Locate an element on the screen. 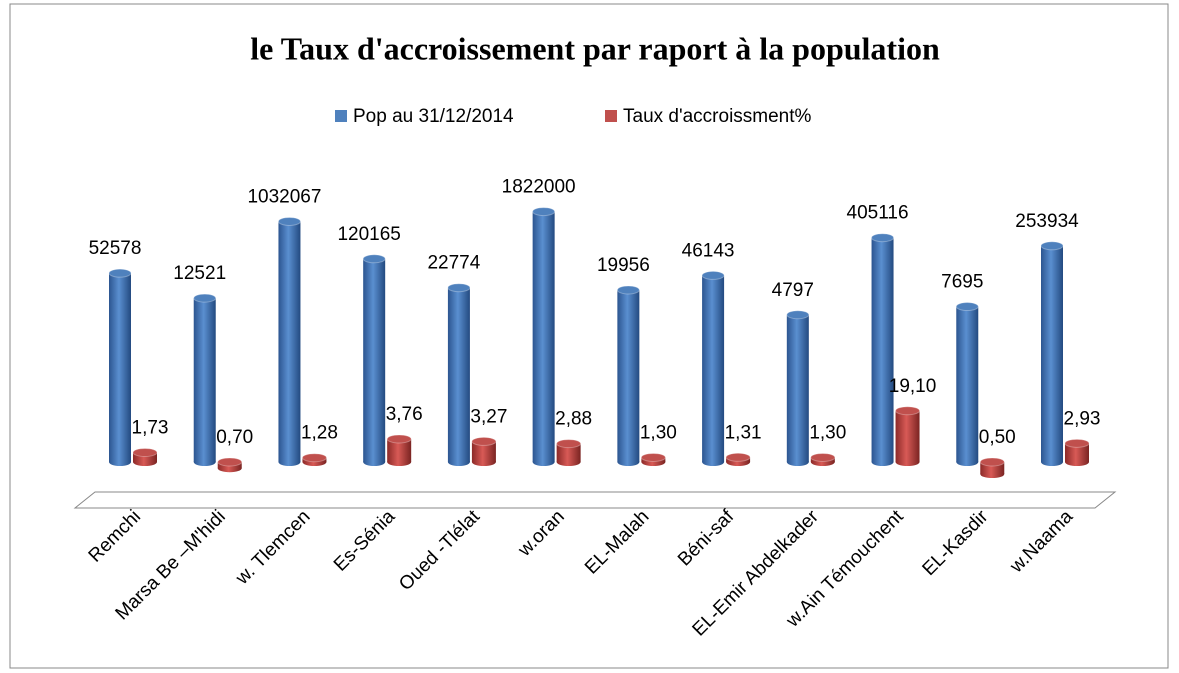 The height and width of the screenshot is (673, 1179). data-label: 405116 is located at coordinates (878, 213).